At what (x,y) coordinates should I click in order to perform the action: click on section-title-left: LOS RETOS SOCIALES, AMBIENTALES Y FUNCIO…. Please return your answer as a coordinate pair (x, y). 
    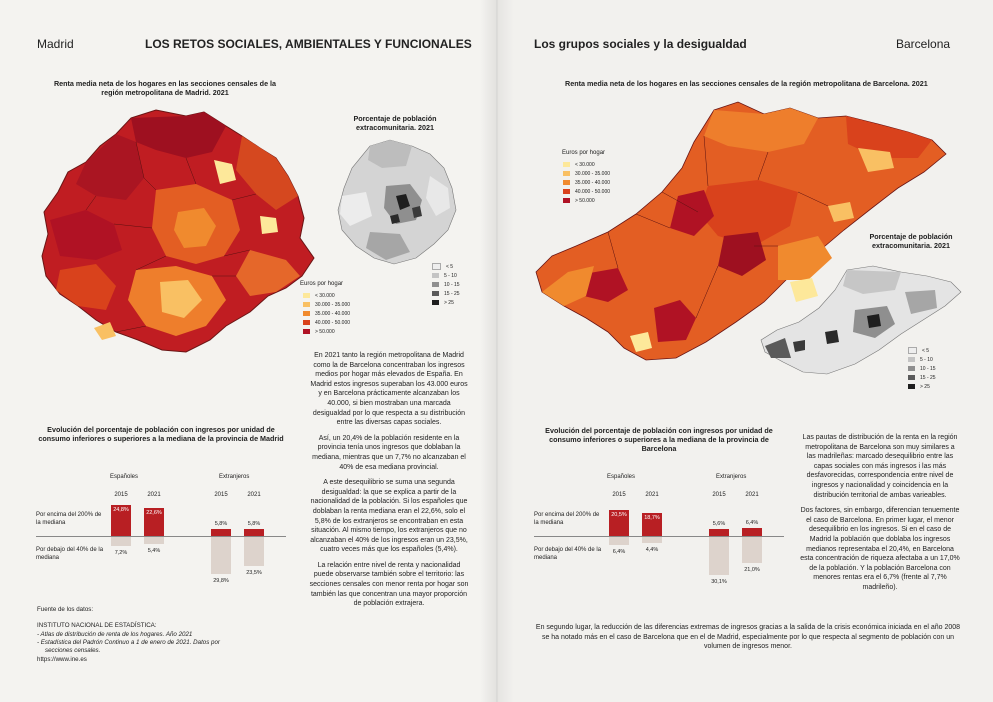
    Looking at the image, I should click on (308, 44).